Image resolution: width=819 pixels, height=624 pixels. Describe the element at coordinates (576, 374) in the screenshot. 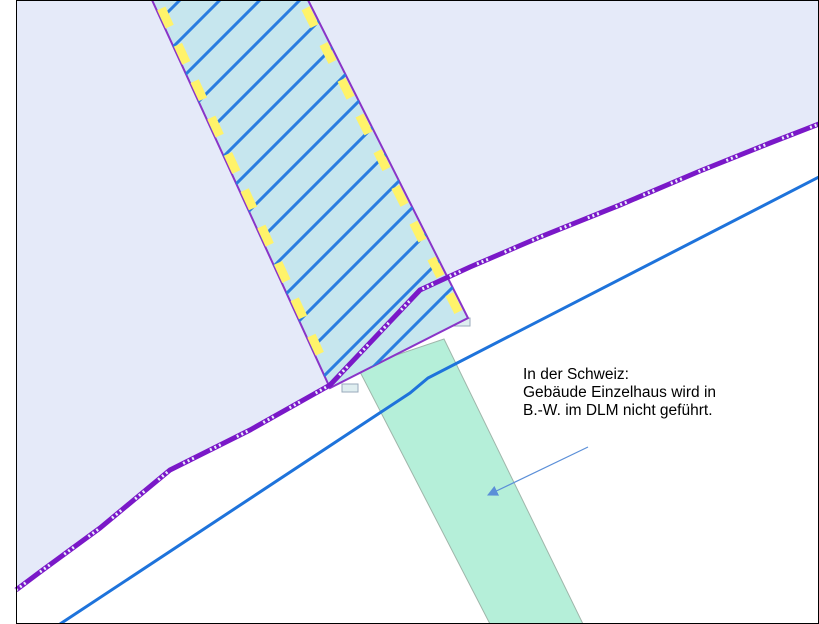

I see `annotation-line-1: In der Schweiz:` at that location.